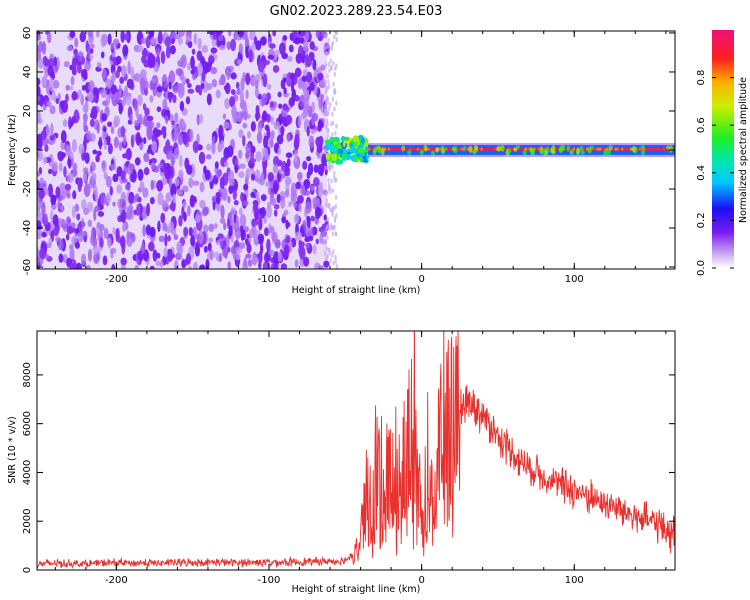  What do you see at coordinates (701, 125) in the screenshot?
I see `colorbar-tick-label: 0.6` at bounding box center [701, 125].